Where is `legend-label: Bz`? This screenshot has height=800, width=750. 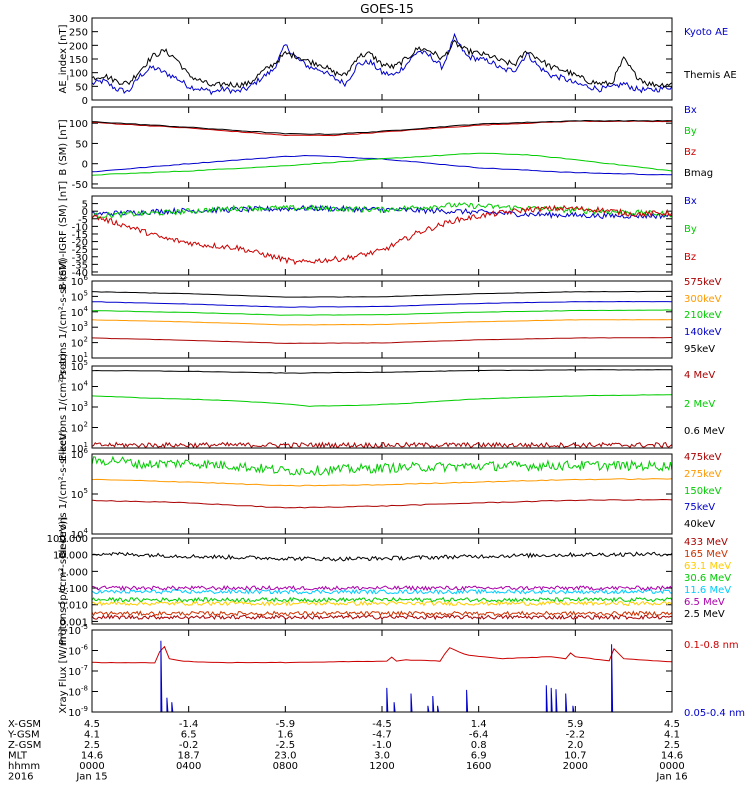 legend-label: Bz is located at coordinates (690, 257).